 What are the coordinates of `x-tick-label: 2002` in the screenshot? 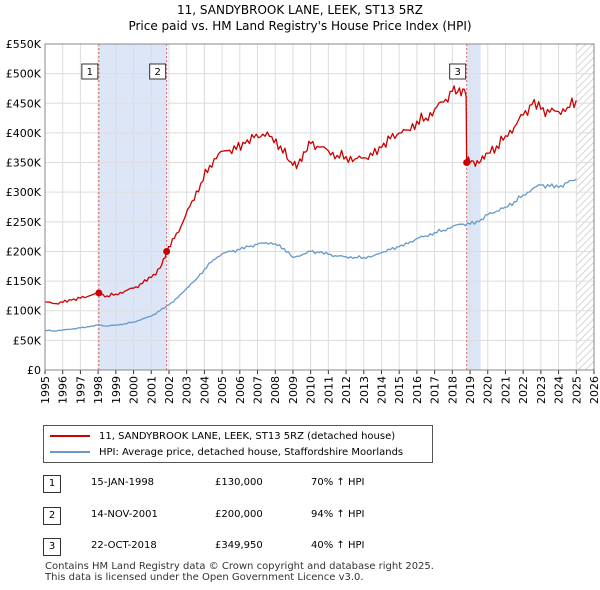 It's located at (169, 390).